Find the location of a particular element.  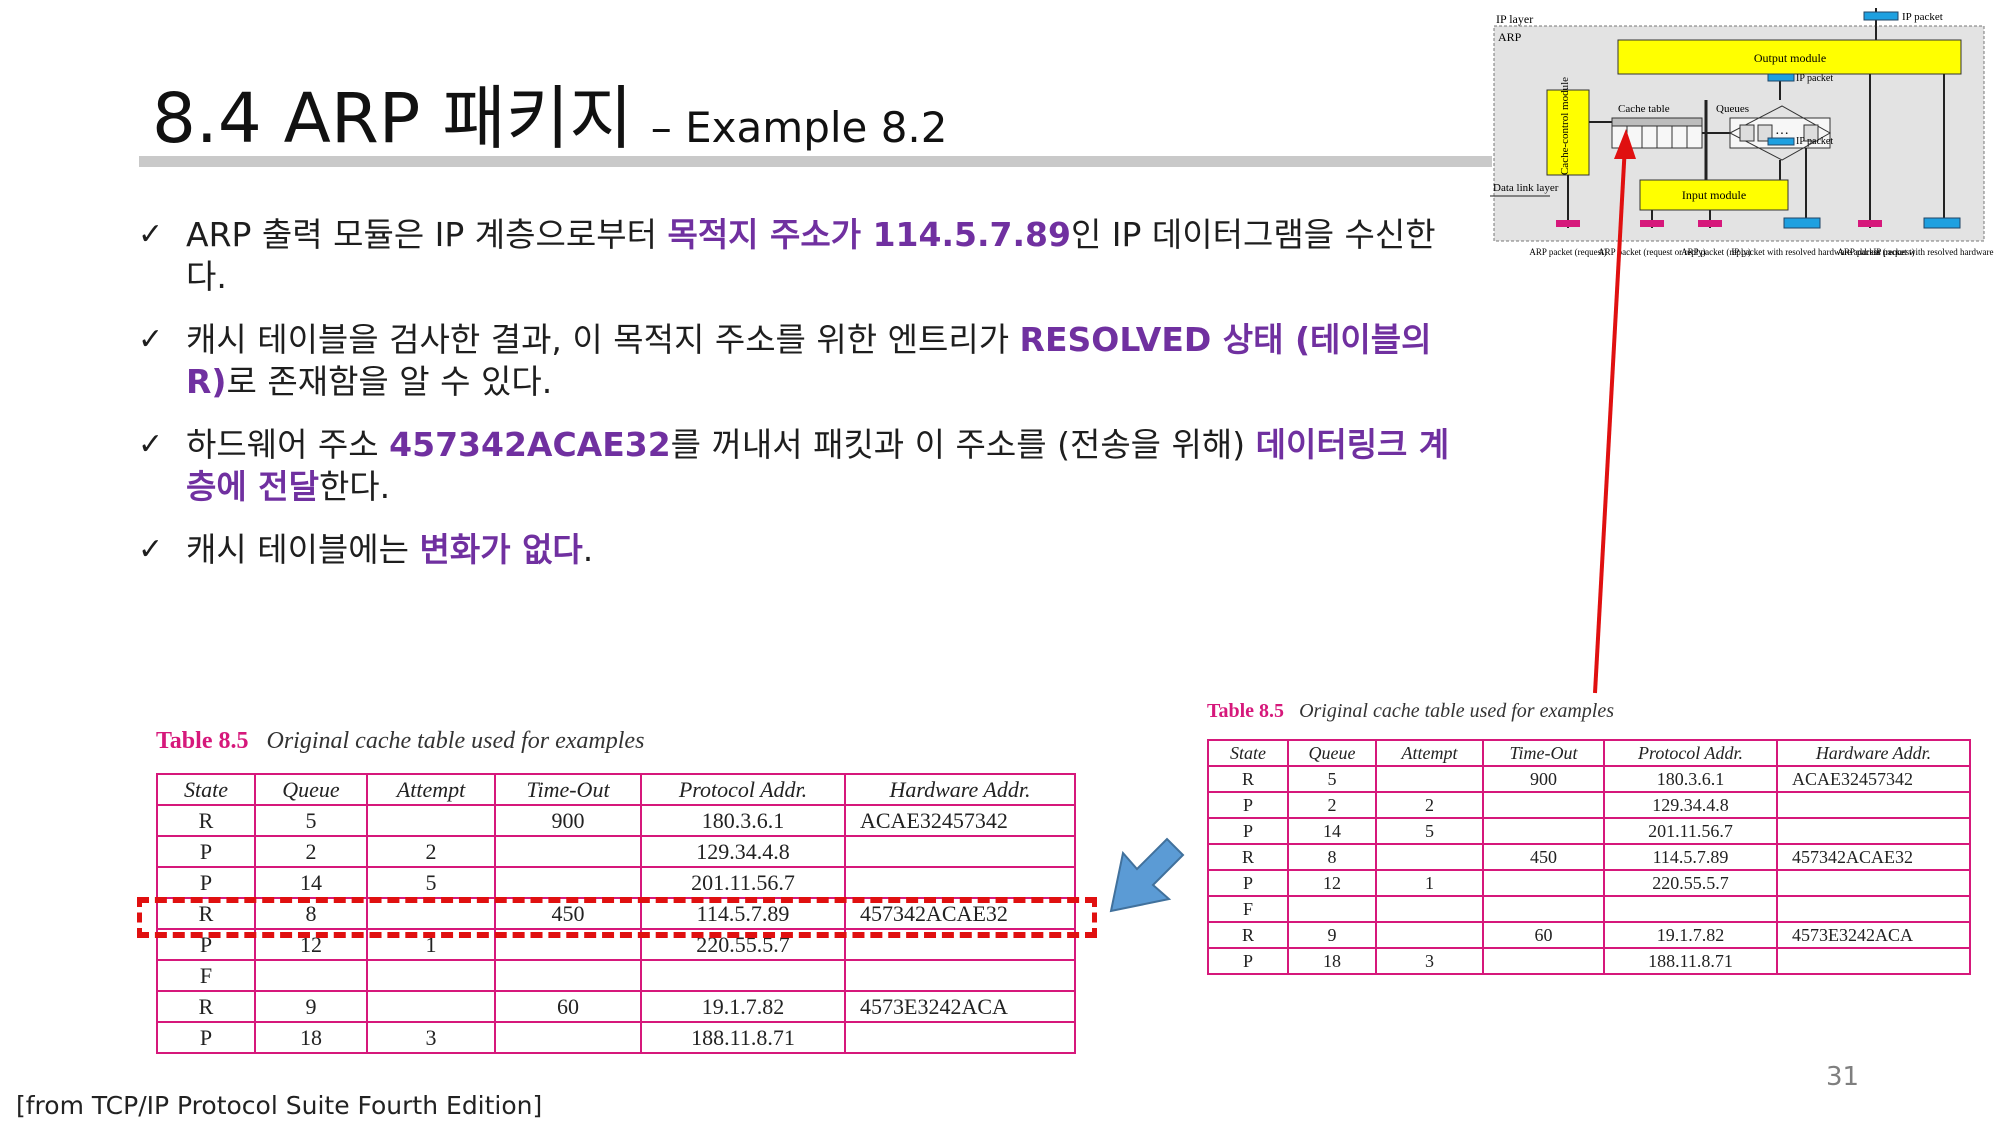

bottom-label: IP packet with resolved hardware address is located at coordinates (1934, 252).